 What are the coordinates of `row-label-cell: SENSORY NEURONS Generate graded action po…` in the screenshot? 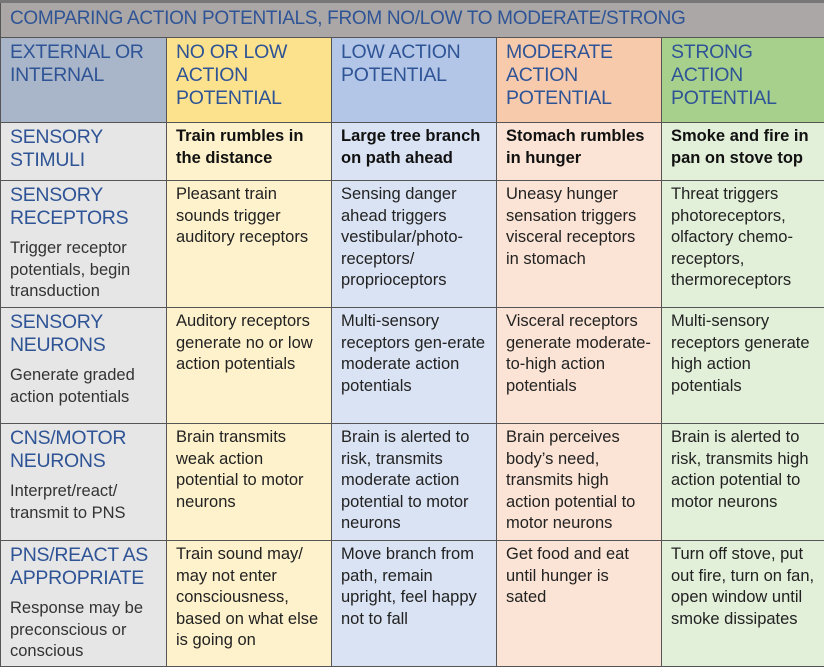 It's located at (84, 366).